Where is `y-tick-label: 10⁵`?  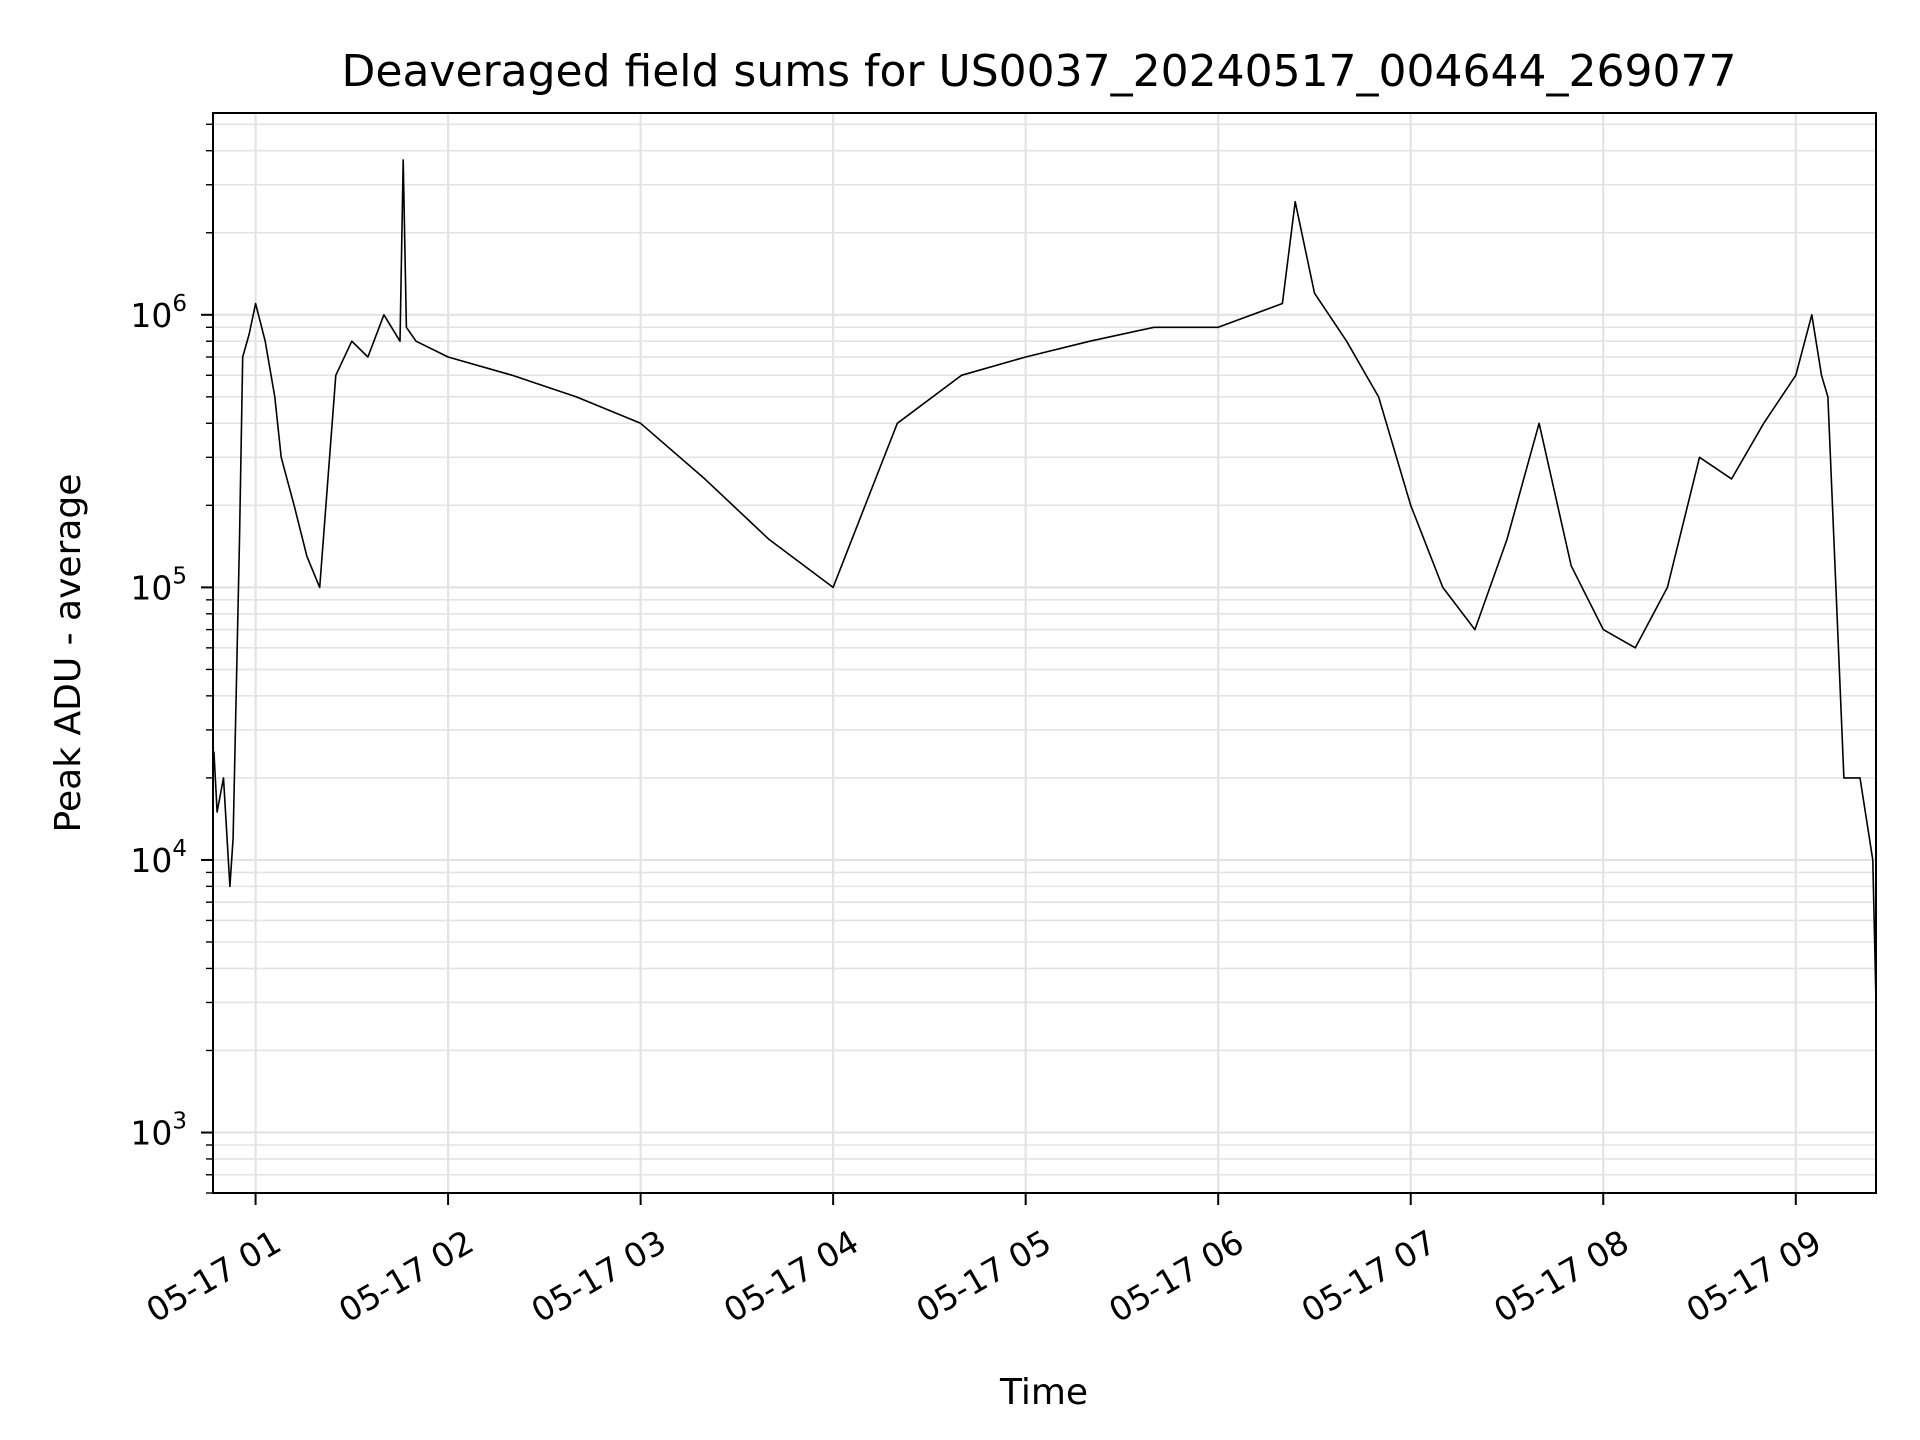 y-tick-label: 10⁵ is located at coordinates (158, 585).